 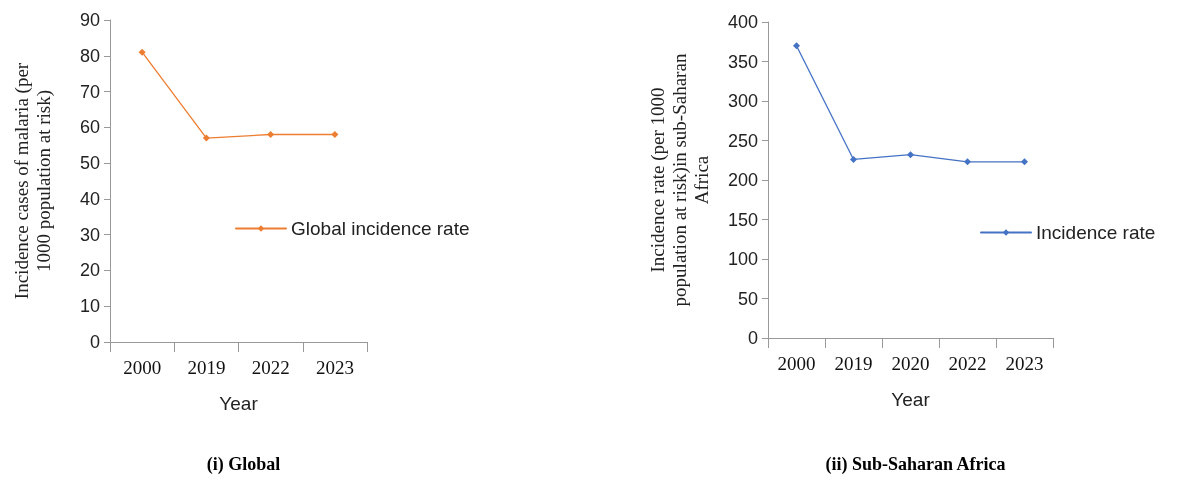 What do you see at coordinates (915, 464) in the screenshot?
I see `text: (ii) Sub-Saharan Africa` at bounding box center [915, 464].